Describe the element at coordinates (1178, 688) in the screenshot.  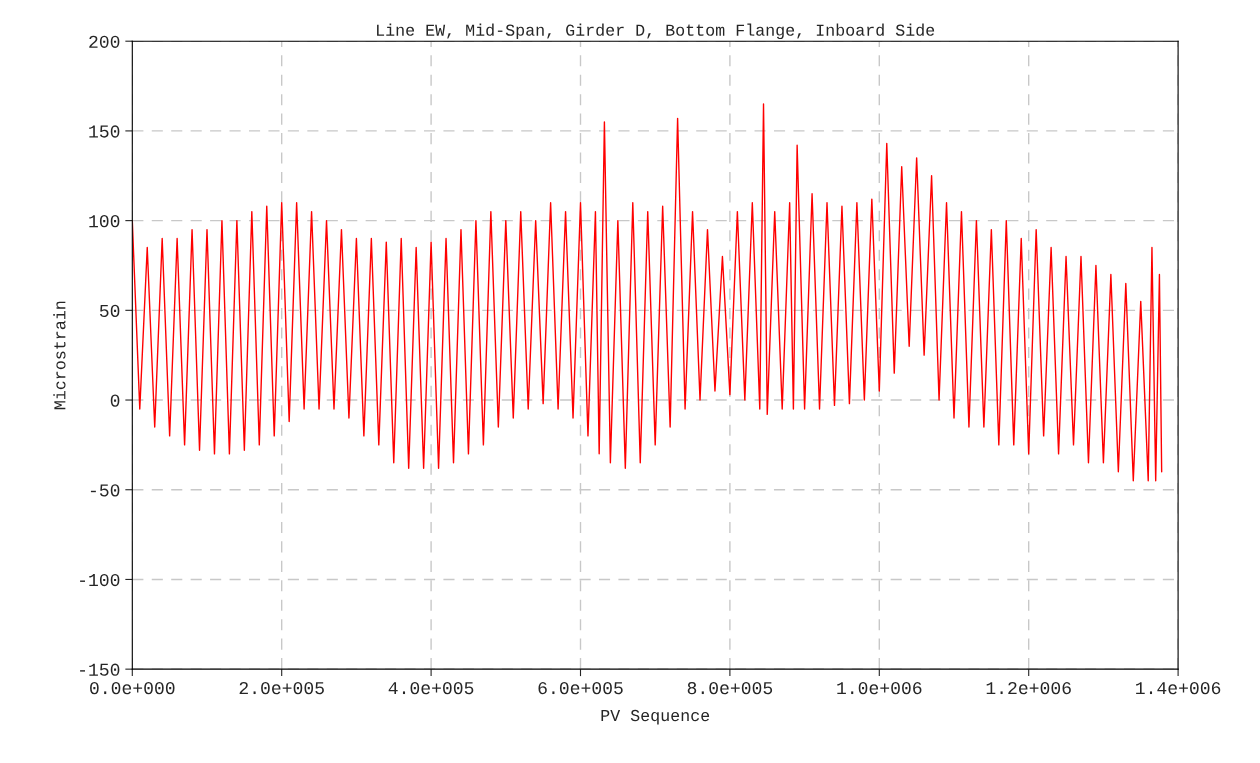
I see `x-tick-label: 1.4e+006` at that location.